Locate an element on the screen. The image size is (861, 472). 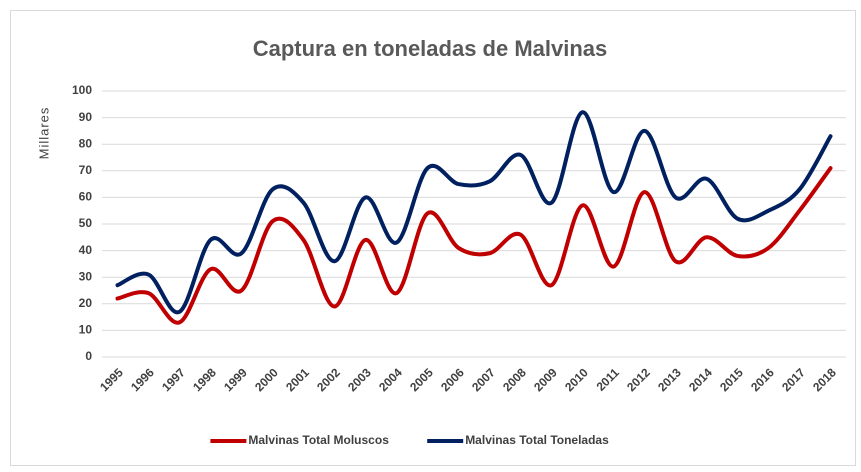
y-tick-label: 40 is located at coordinates (86, 250).